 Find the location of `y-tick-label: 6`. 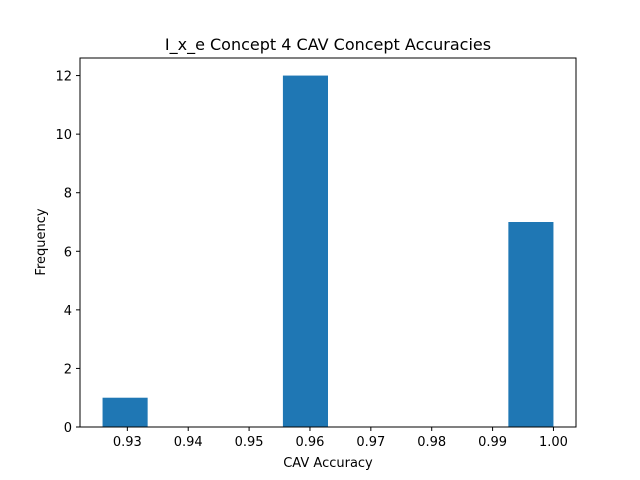

y-tick-label: 6 is located at coordinates (68, 252).